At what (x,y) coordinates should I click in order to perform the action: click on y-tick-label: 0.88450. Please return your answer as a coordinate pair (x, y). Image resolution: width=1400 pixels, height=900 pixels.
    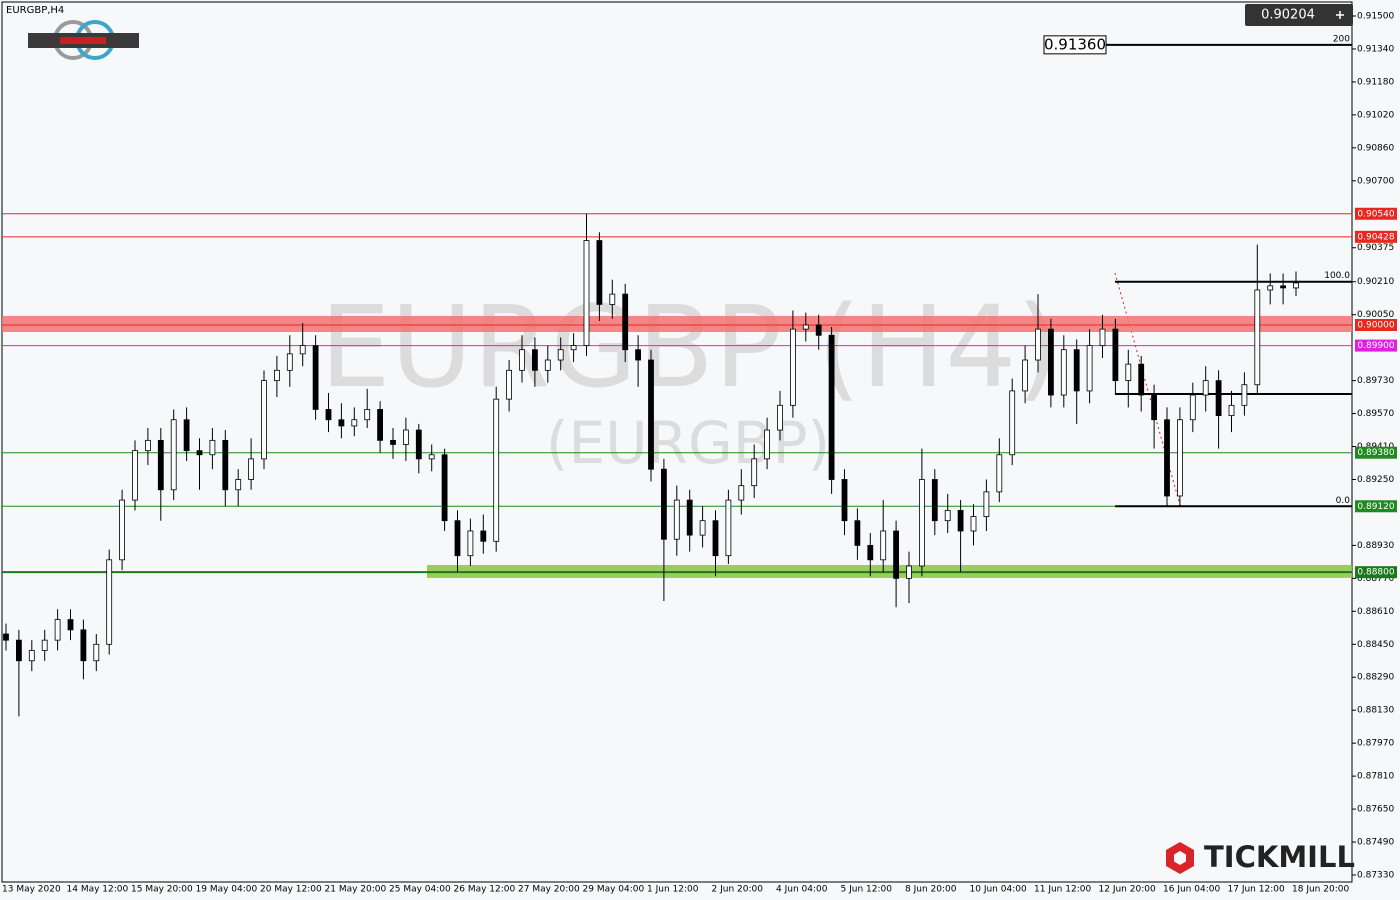
    Looking at the image, I should click on (1375, 645).